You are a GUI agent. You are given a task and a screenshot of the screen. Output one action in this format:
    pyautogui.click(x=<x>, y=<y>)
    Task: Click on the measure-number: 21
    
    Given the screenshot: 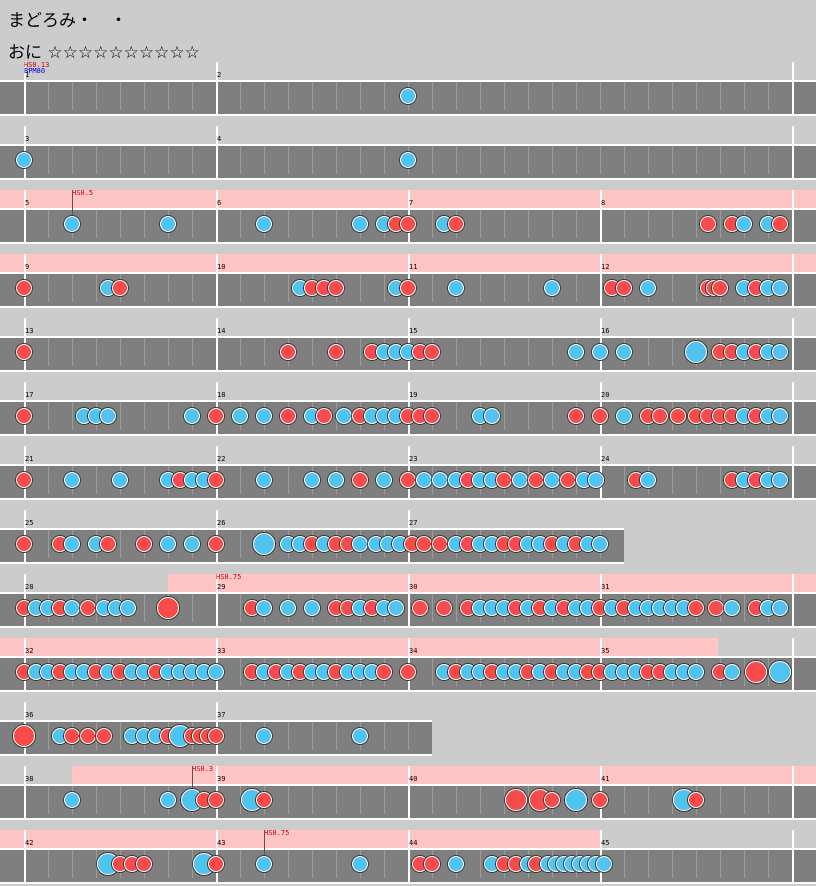 What is the action you would take?
    pyautogui.click(x=29, y=459)
    